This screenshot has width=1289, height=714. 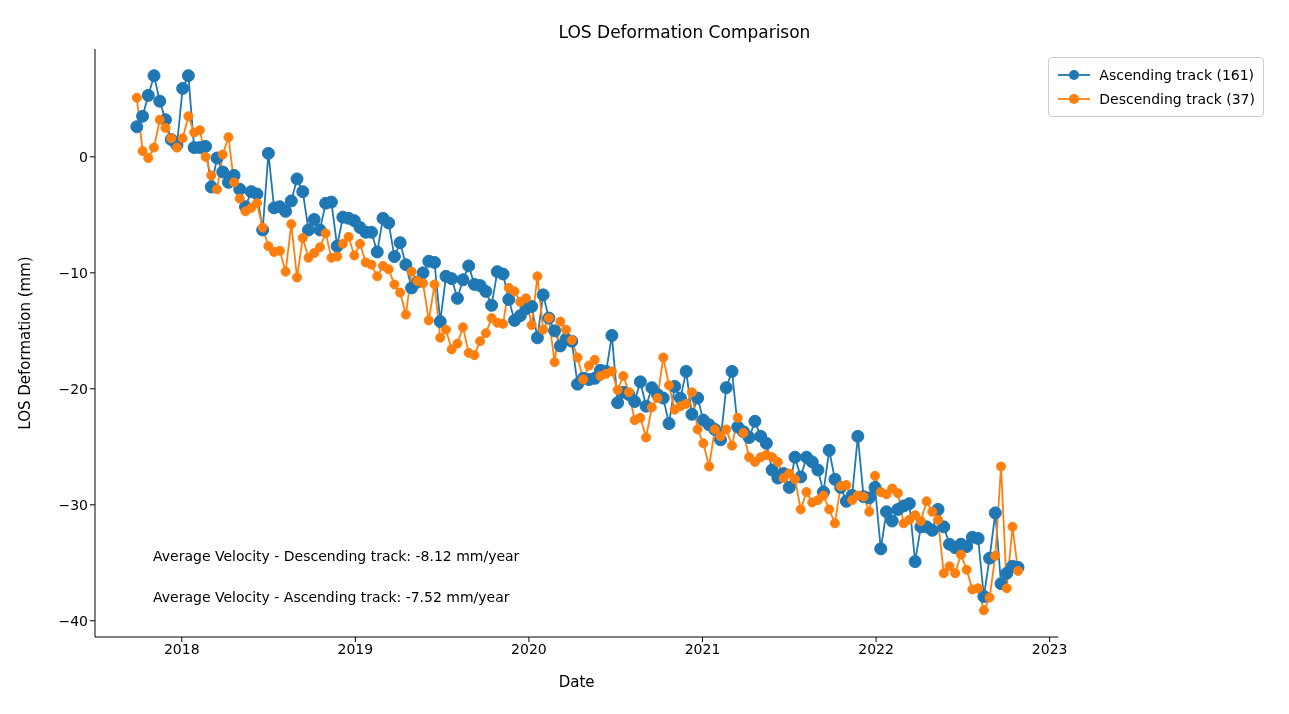 I want to click on legend-label: Ascending track (161), so click(x=1177, y=75).